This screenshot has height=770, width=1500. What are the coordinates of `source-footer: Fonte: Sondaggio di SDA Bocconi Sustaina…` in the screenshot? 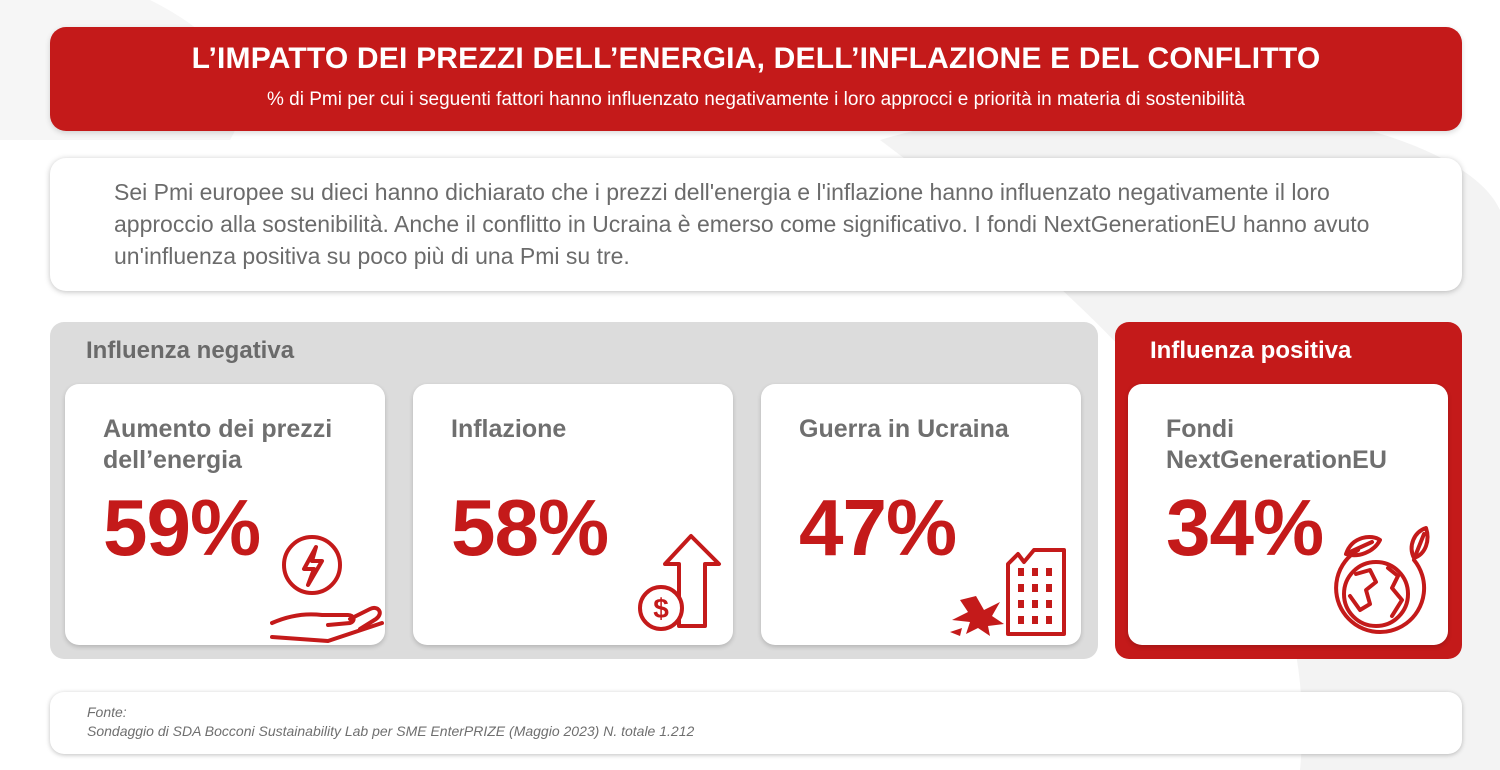 It's located at (756, 723).